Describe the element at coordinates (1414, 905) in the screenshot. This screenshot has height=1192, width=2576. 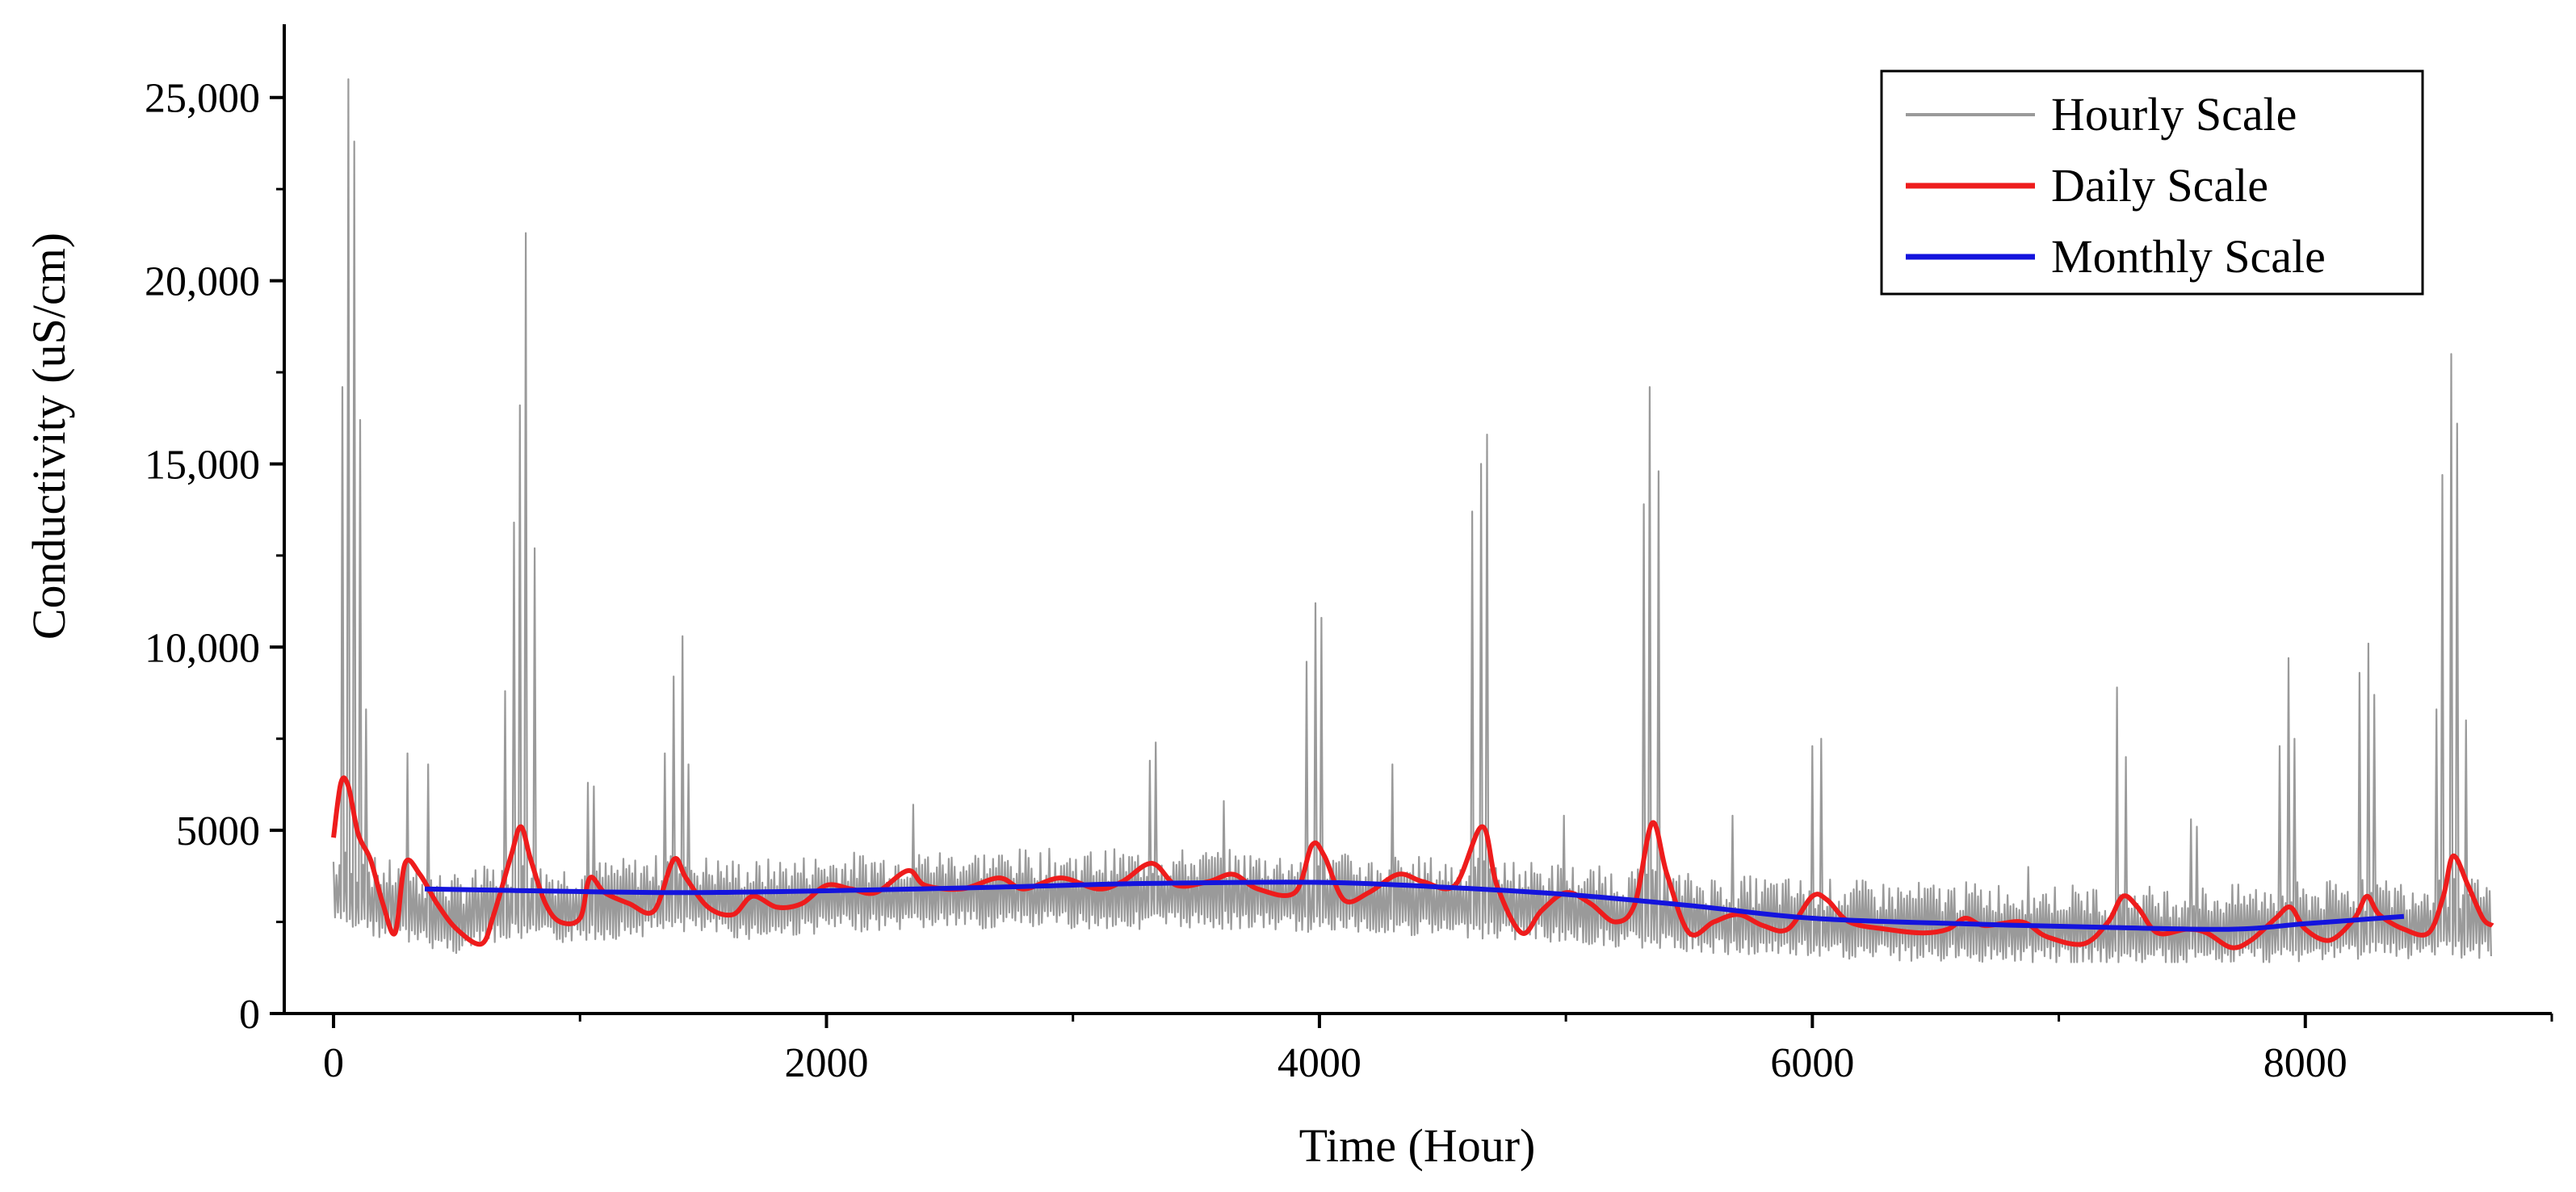
I see `series-monthly-line` at that location.